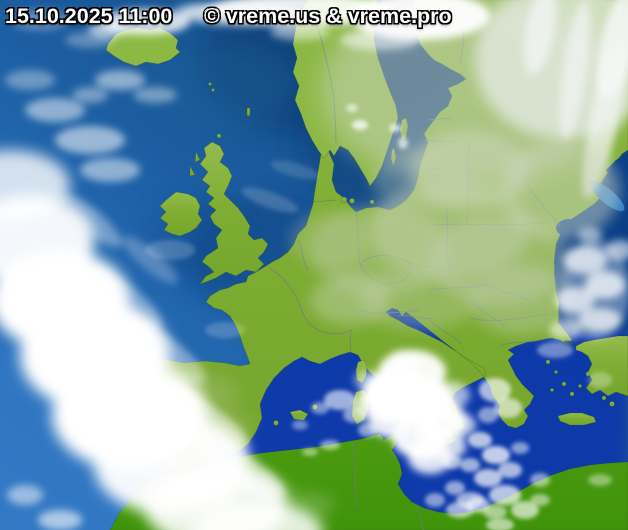  Describe the element at coordinates (234, 213) in the screenshot. I see `land-great-britain` at that location.